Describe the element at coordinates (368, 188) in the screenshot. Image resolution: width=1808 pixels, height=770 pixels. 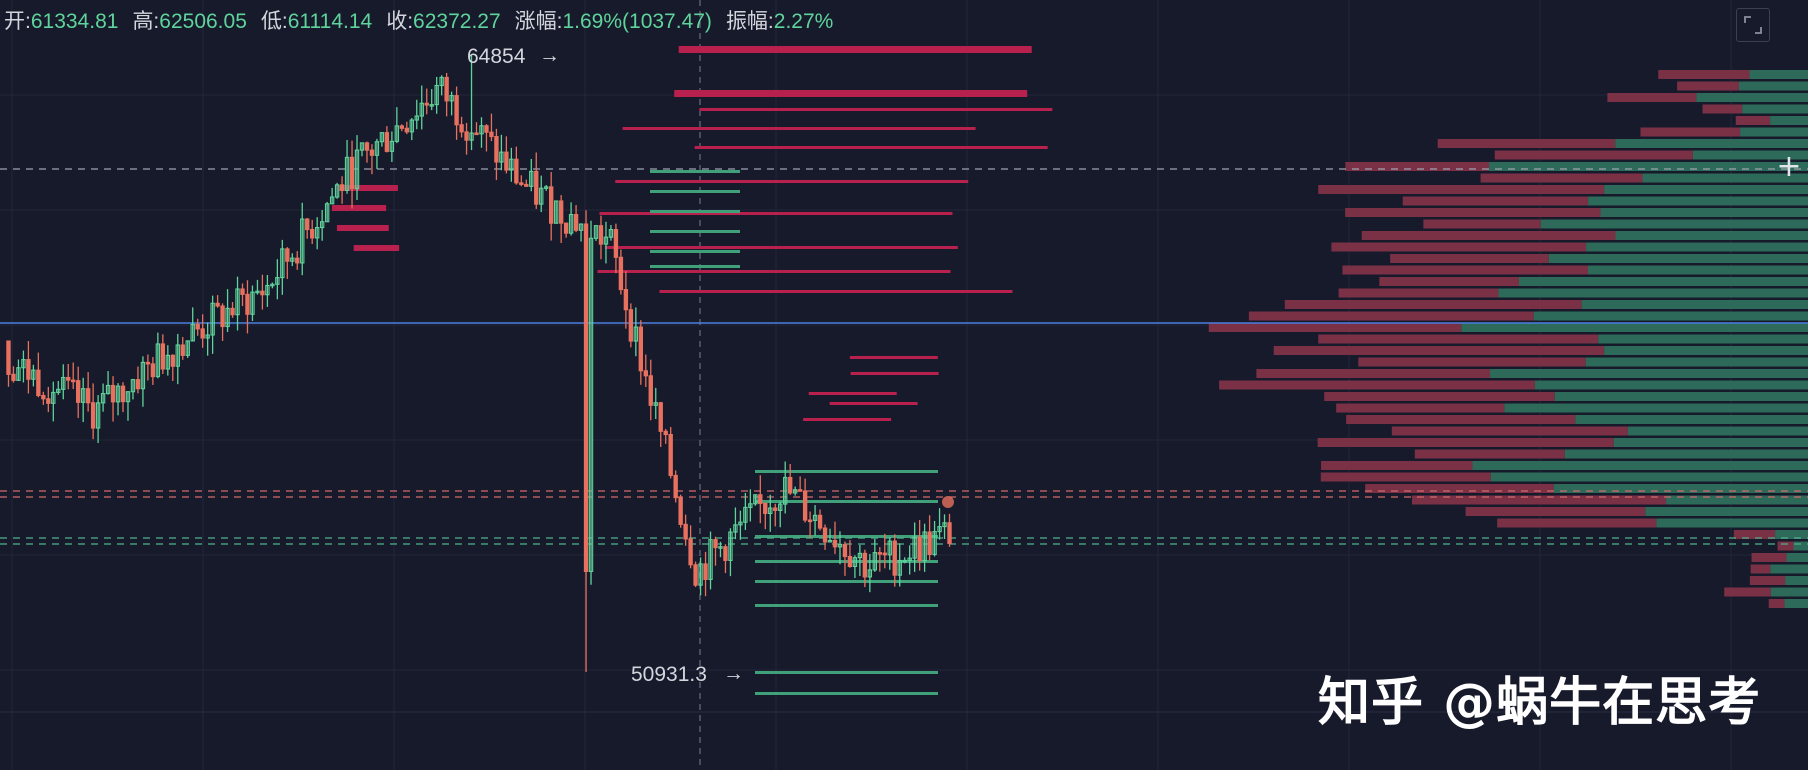
I see `sell-wall-block` at that location.